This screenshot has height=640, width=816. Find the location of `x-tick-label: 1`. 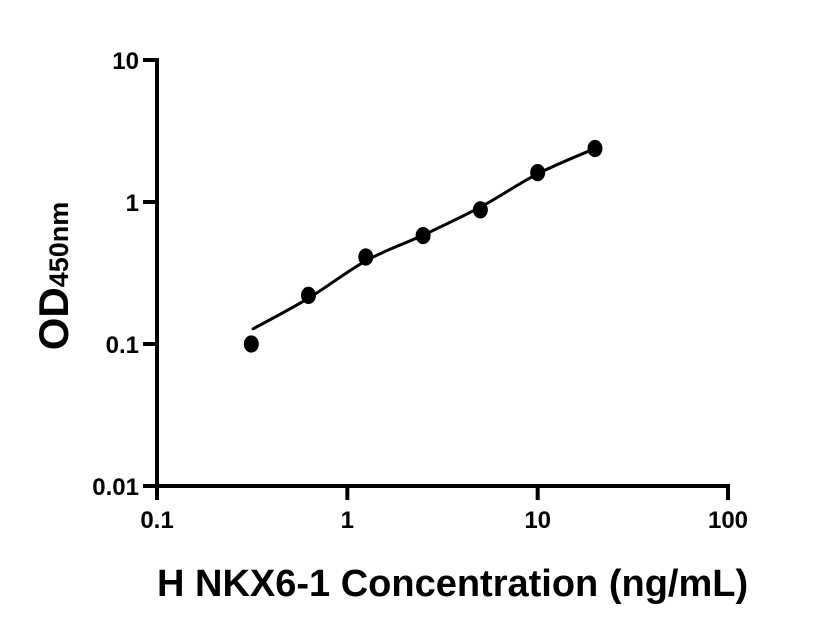

x-tick-label: 1 is located at coordinates (347, 520).